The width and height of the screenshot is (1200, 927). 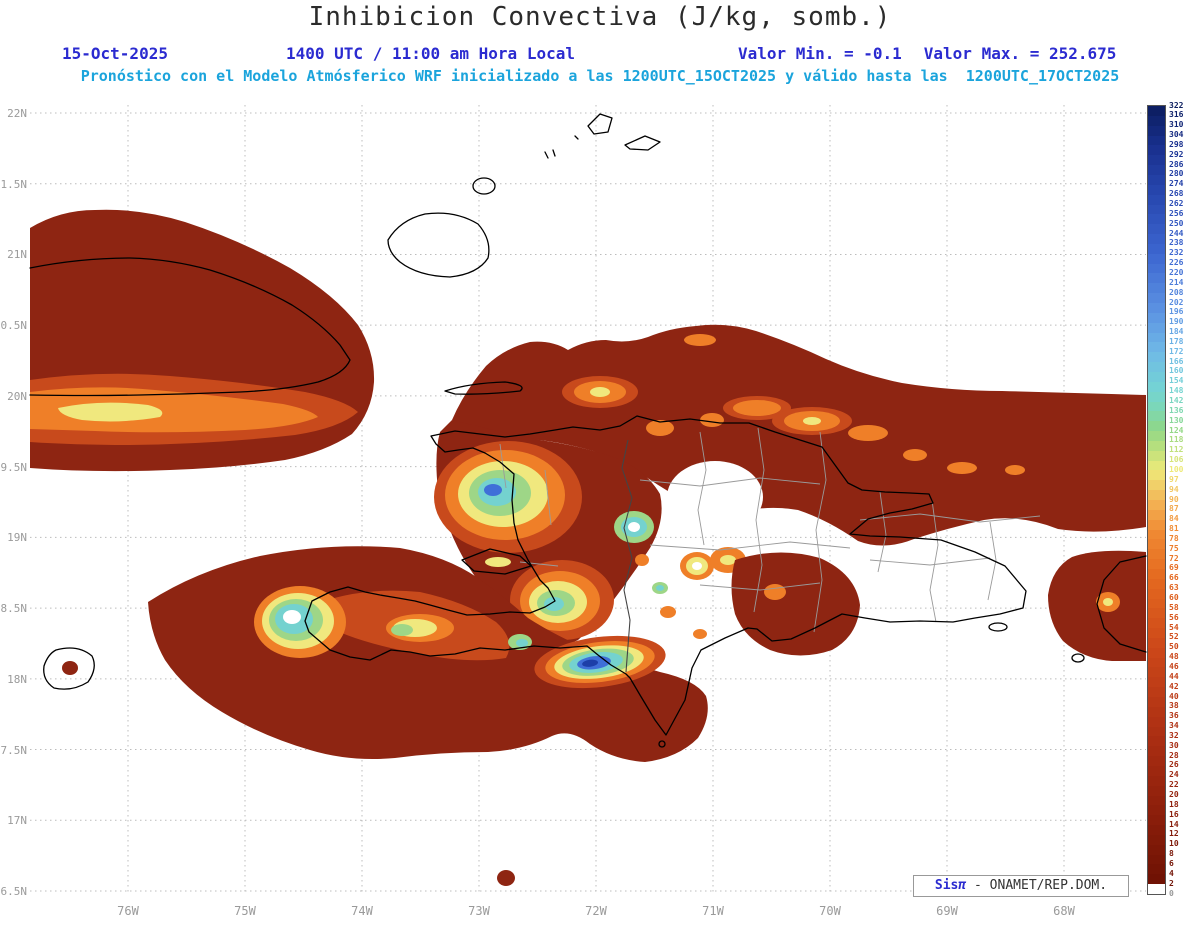 What do you see at coordinates (1176, 125) in the screenshot?
I see `colorbar-tick-label: 310` at bounding box center [1176, 125].